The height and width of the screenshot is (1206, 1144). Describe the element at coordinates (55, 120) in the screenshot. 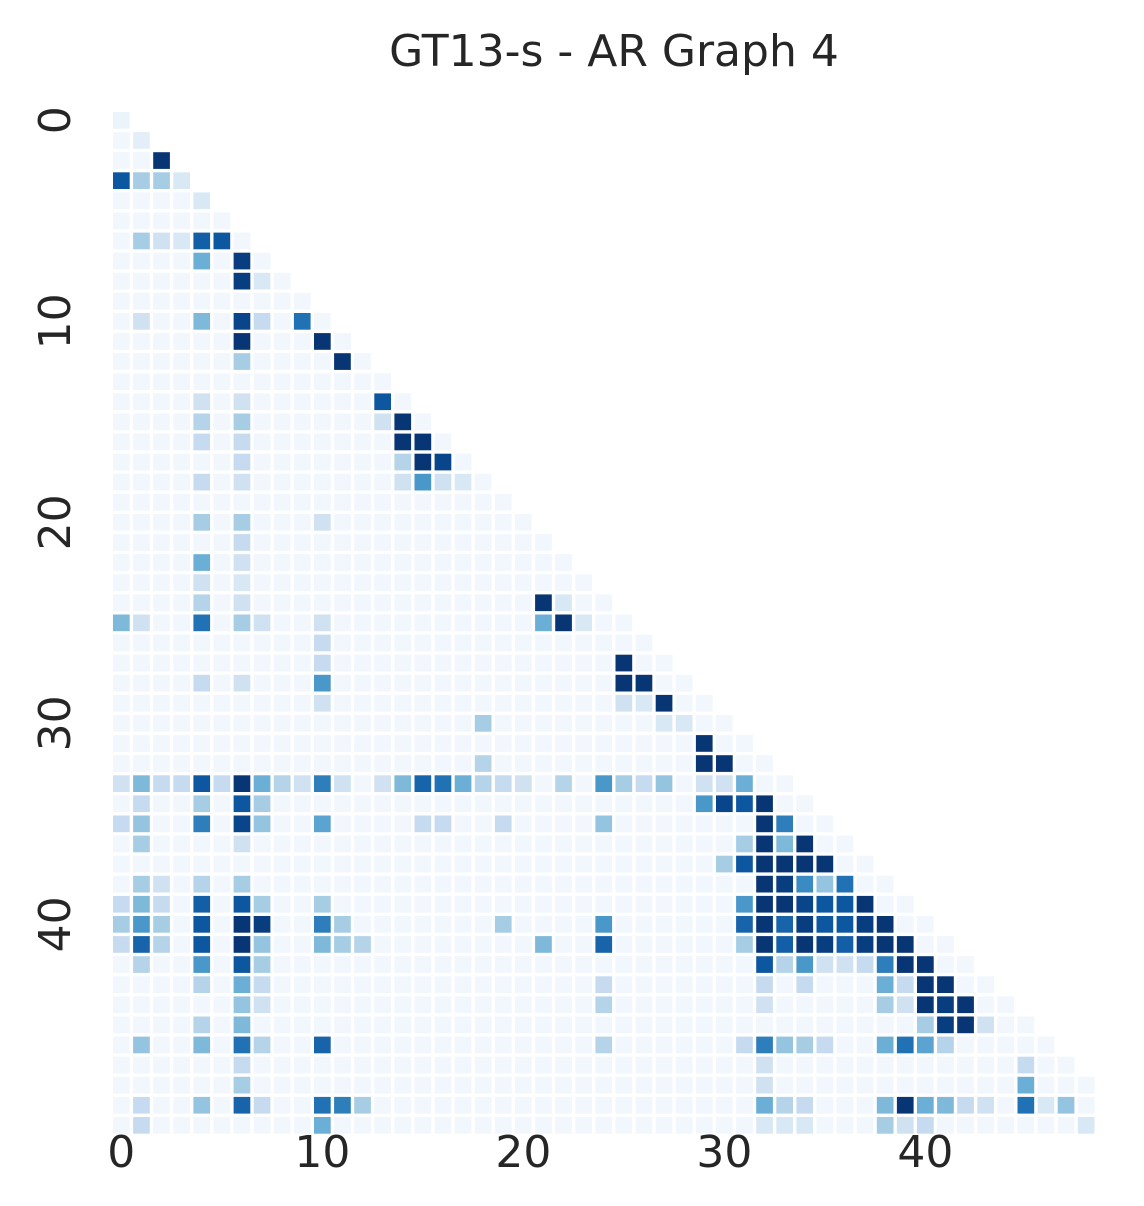

I see `y-tick-label: 0` at that location.